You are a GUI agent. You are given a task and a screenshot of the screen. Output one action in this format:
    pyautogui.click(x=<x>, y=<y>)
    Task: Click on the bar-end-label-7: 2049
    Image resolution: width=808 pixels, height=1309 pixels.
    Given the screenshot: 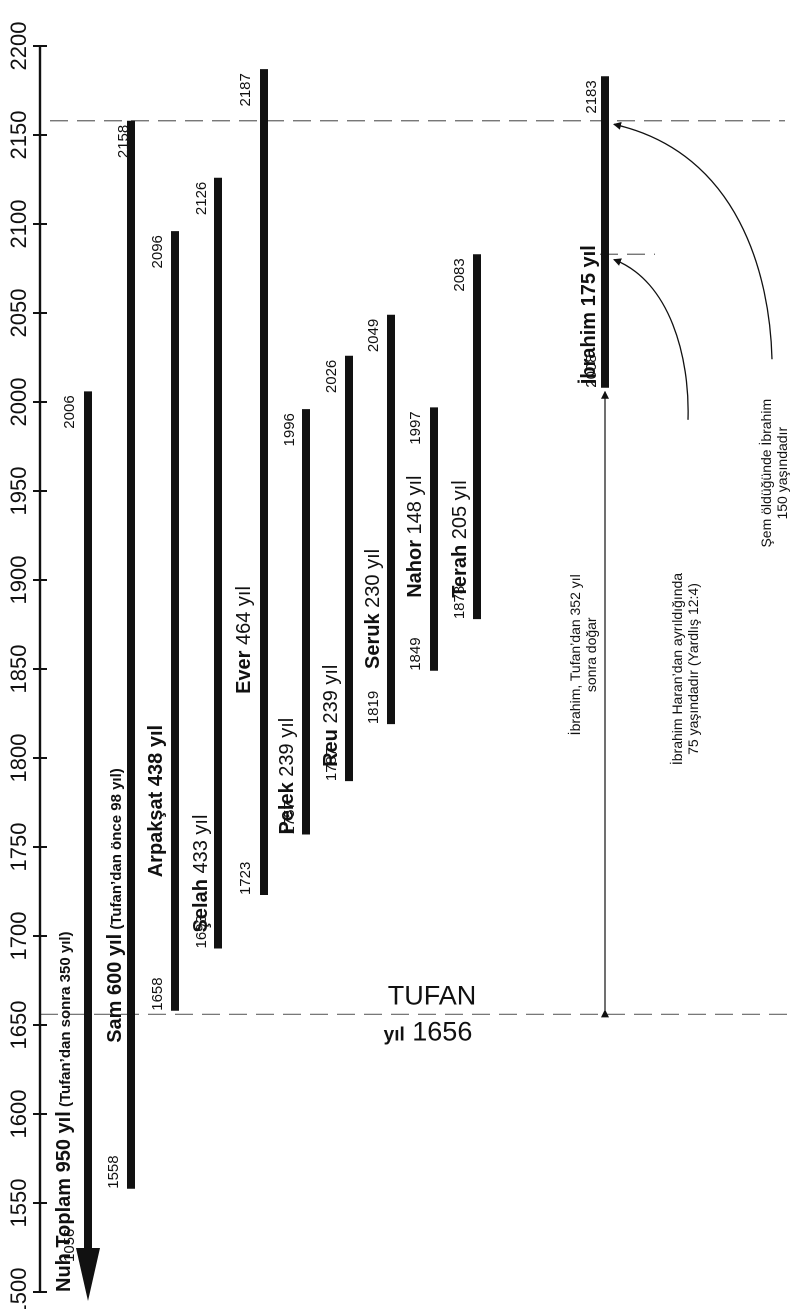 What is the action you would take?
    pyautogui.click(x=373, y=335)
    